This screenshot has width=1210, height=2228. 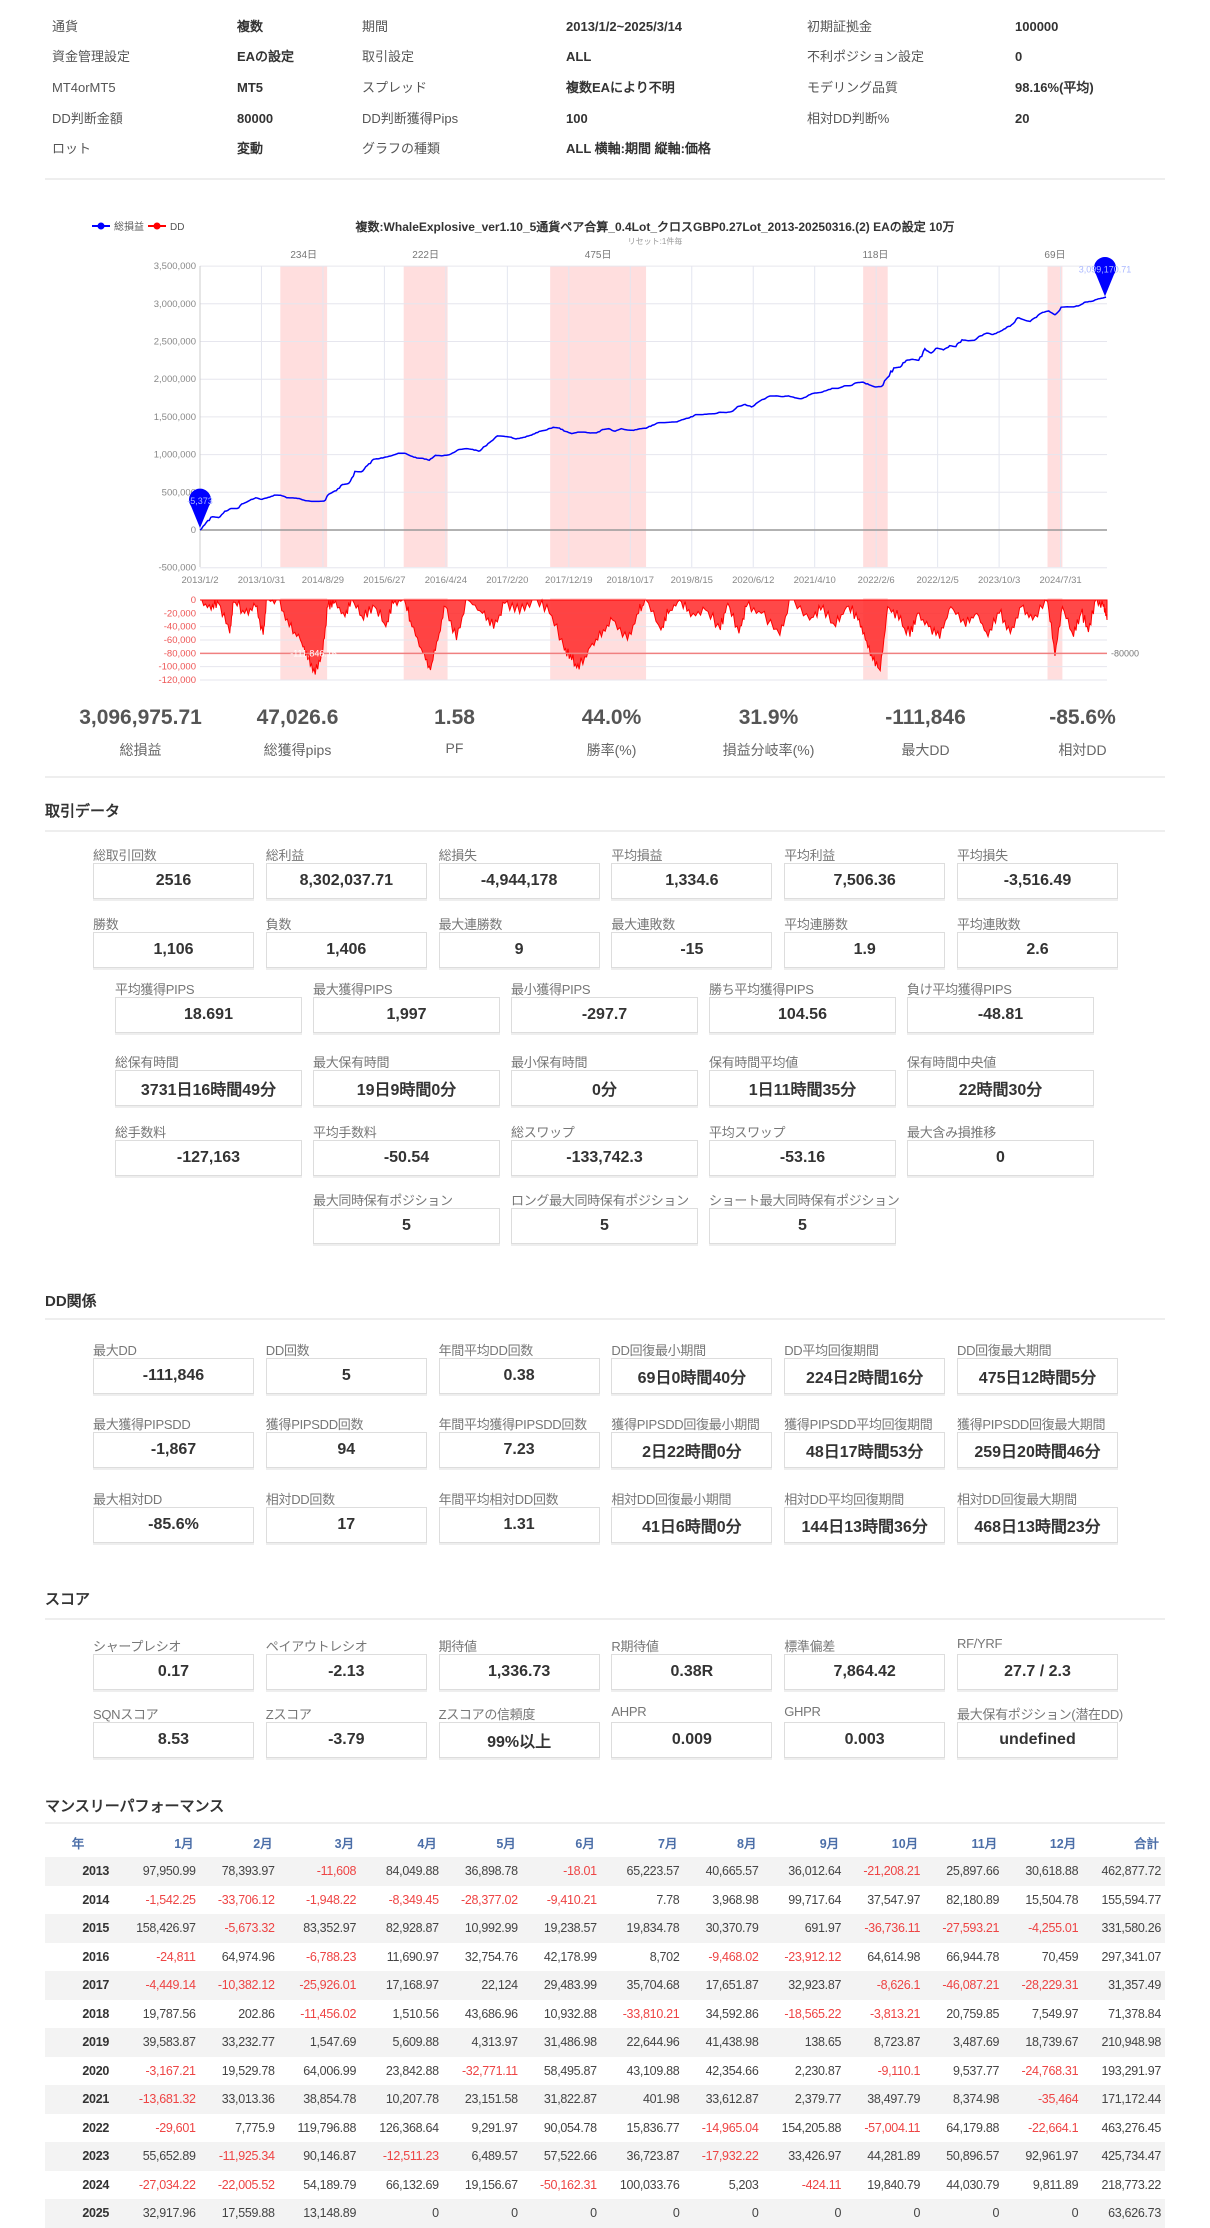 What do you see at coordinates (158, 2042) in the screenshot?
I see `month-value-cell: 39,583.87` at bounding box center [158, 2042].